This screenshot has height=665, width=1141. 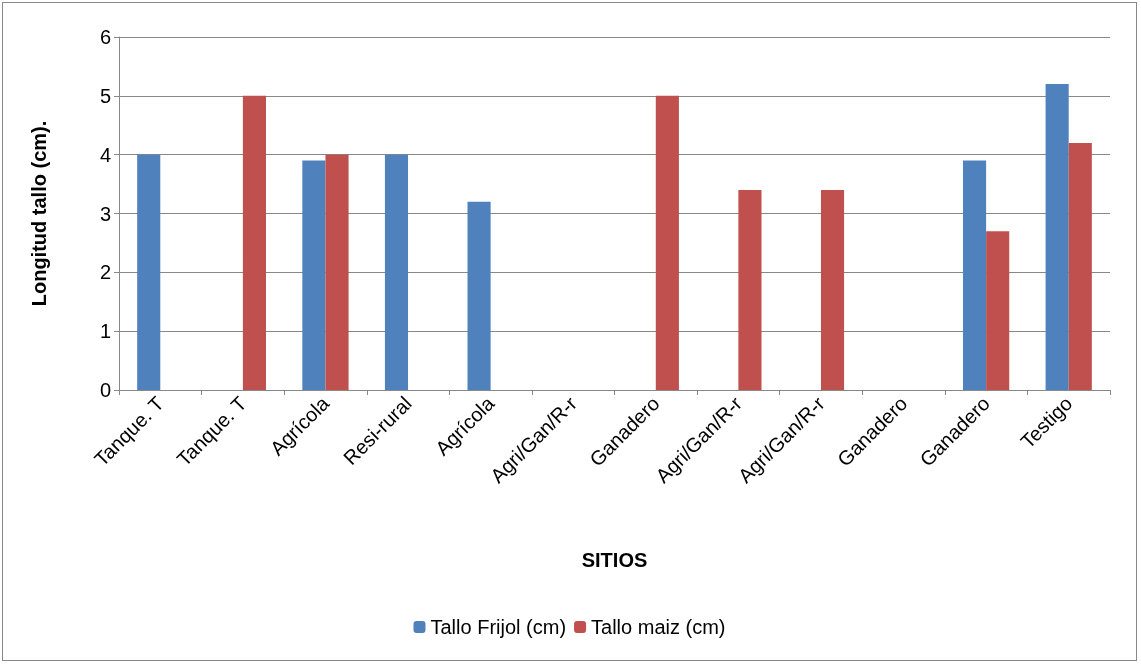 I want to click on y-tick-label: 3, so click(x=105, y=213).